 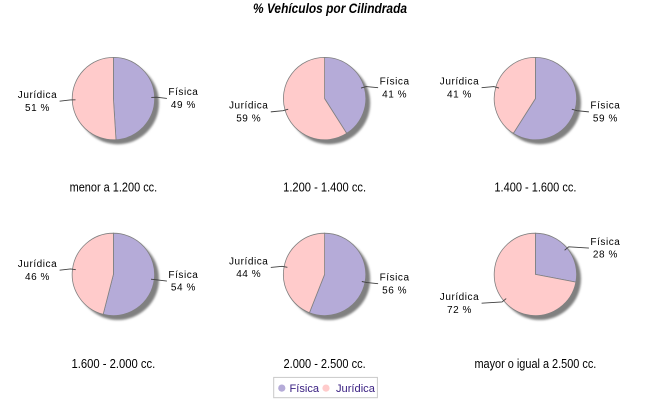 What do you see at coordinates (535, 363) in the screenshot?
I see `svg-text: mayor o igual a 2.500 cc.` at bounding box center [535, 363].